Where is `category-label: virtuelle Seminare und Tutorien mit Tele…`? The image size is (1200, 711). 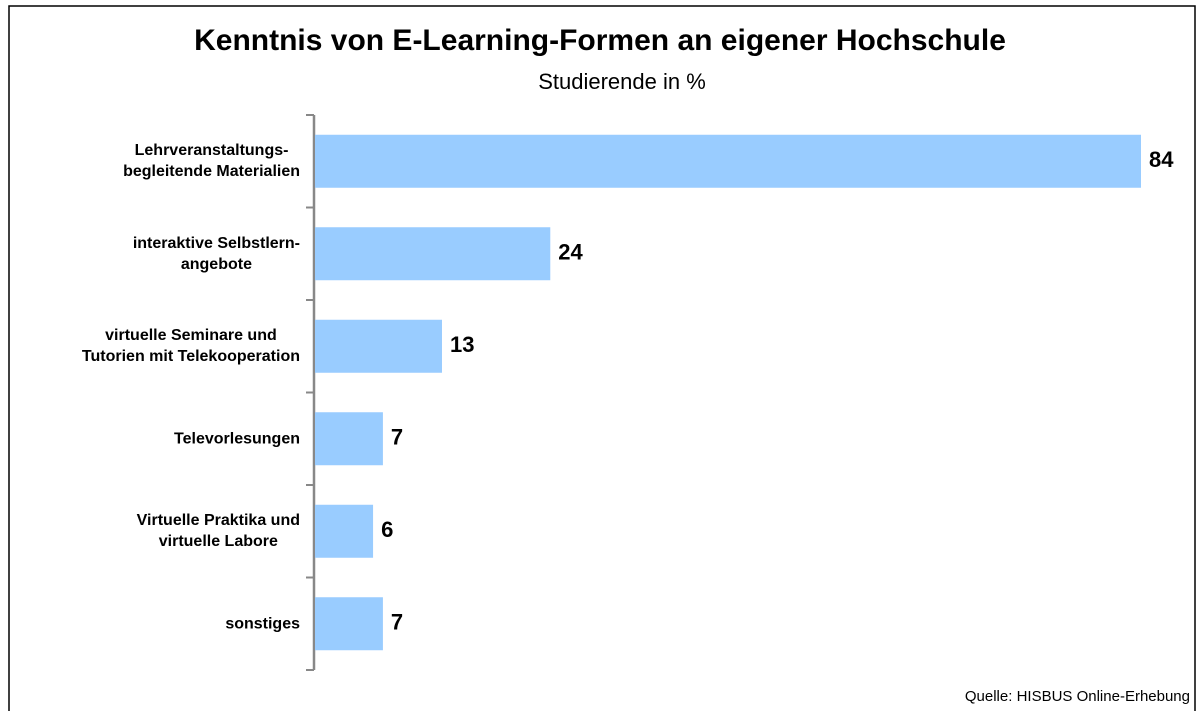 category-label: virtuelle Seminare und Tutorien mit Tele… is located at coordinates (190, 346).